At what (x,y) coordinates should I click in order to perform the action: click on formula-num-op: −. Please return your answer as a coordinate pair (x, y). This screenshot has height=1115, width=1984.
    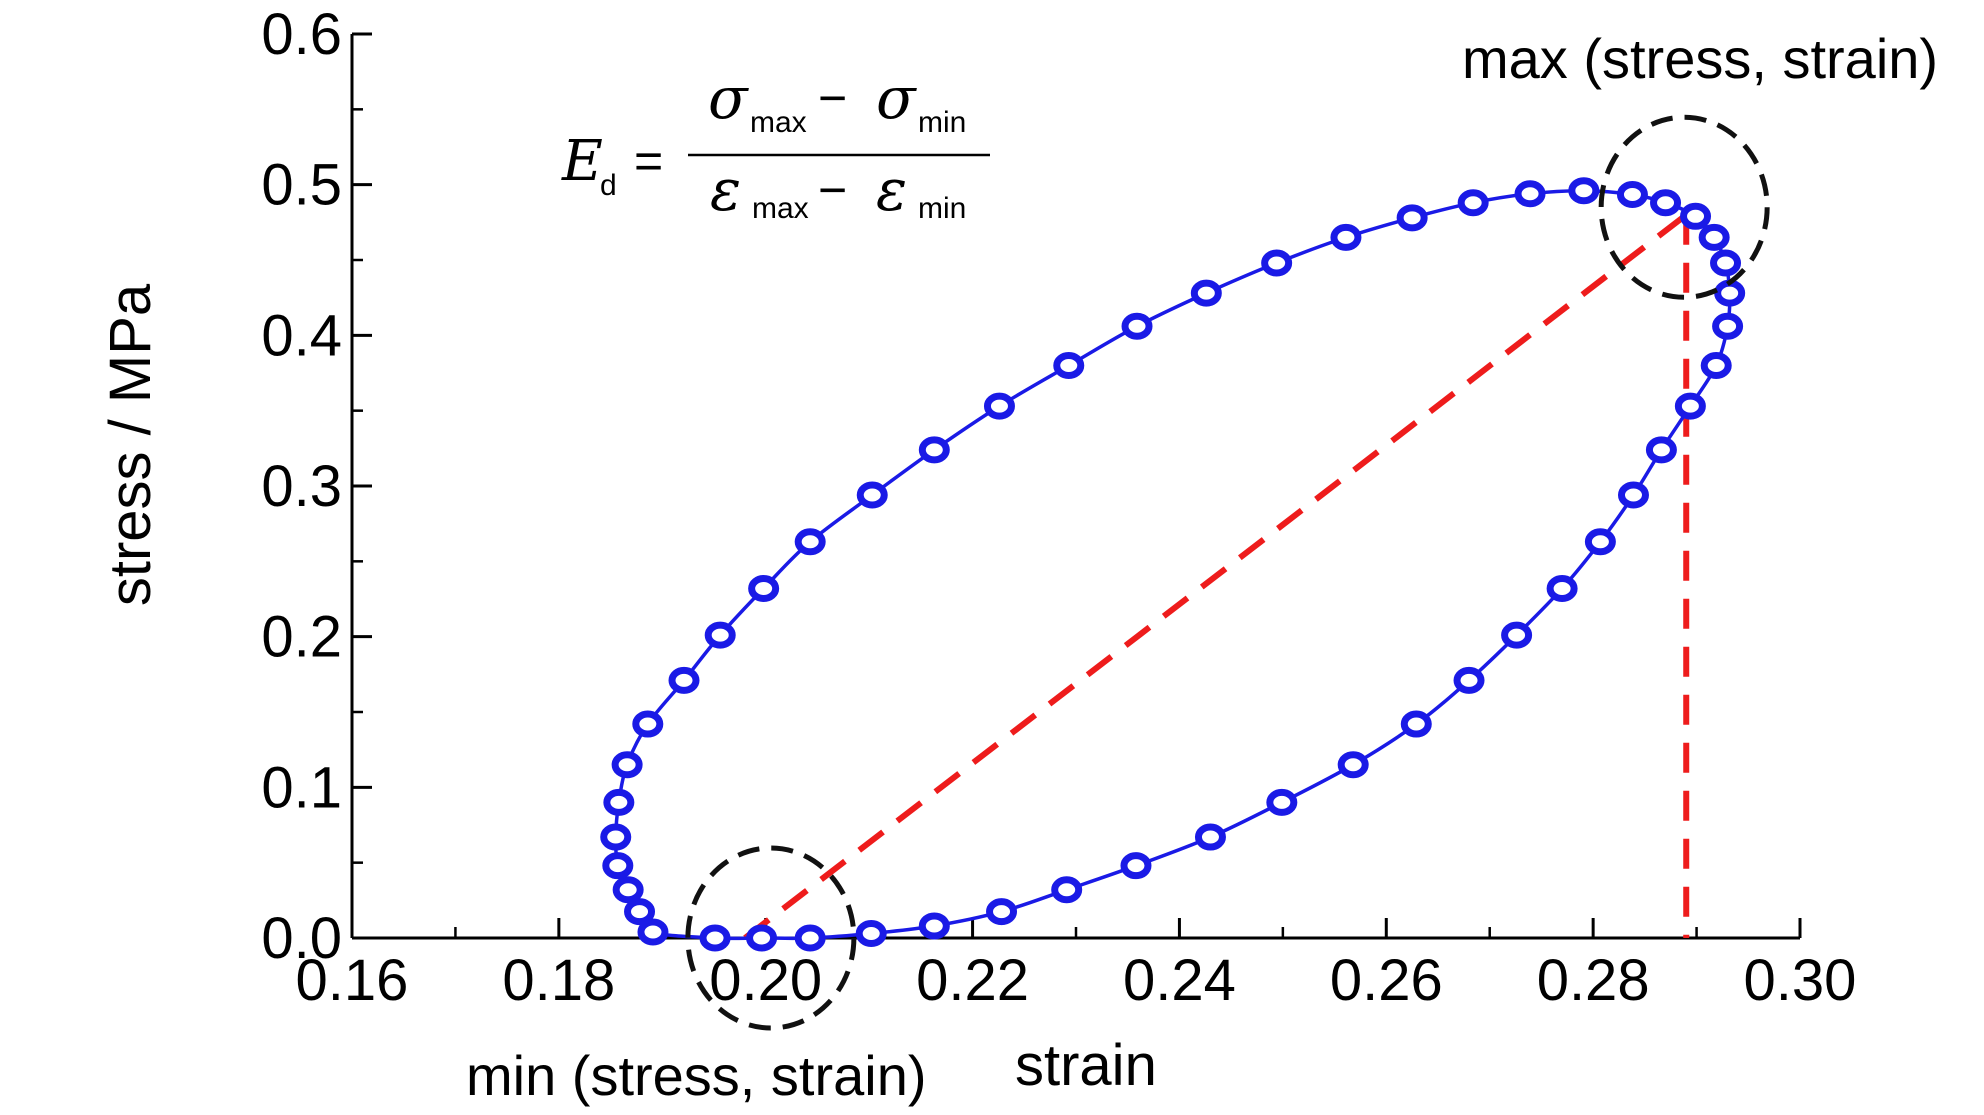
    Looking at the image, I should click on (832, 98).